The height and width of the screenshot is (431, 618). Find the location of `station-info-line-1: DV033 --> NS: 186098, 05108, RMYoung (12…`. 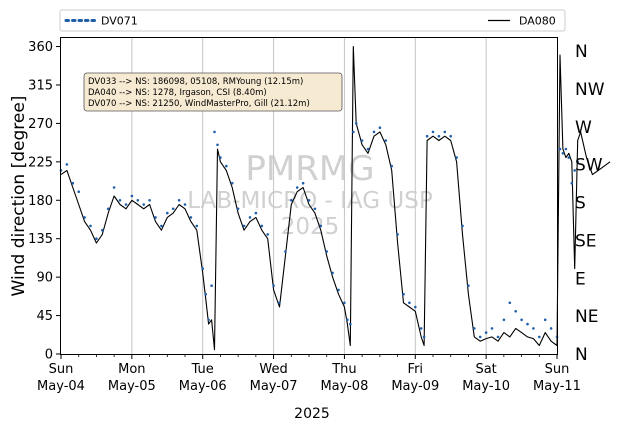

station-info-line-1: DV033 --> NS: 186098, 05108, RMYoung (12… is located at coordinates (195, 82).